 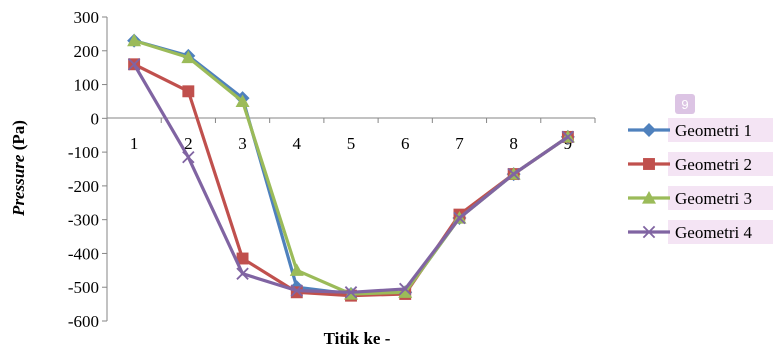 I want to click on legend-item: Geometri 2, so click(x=700, y=164).